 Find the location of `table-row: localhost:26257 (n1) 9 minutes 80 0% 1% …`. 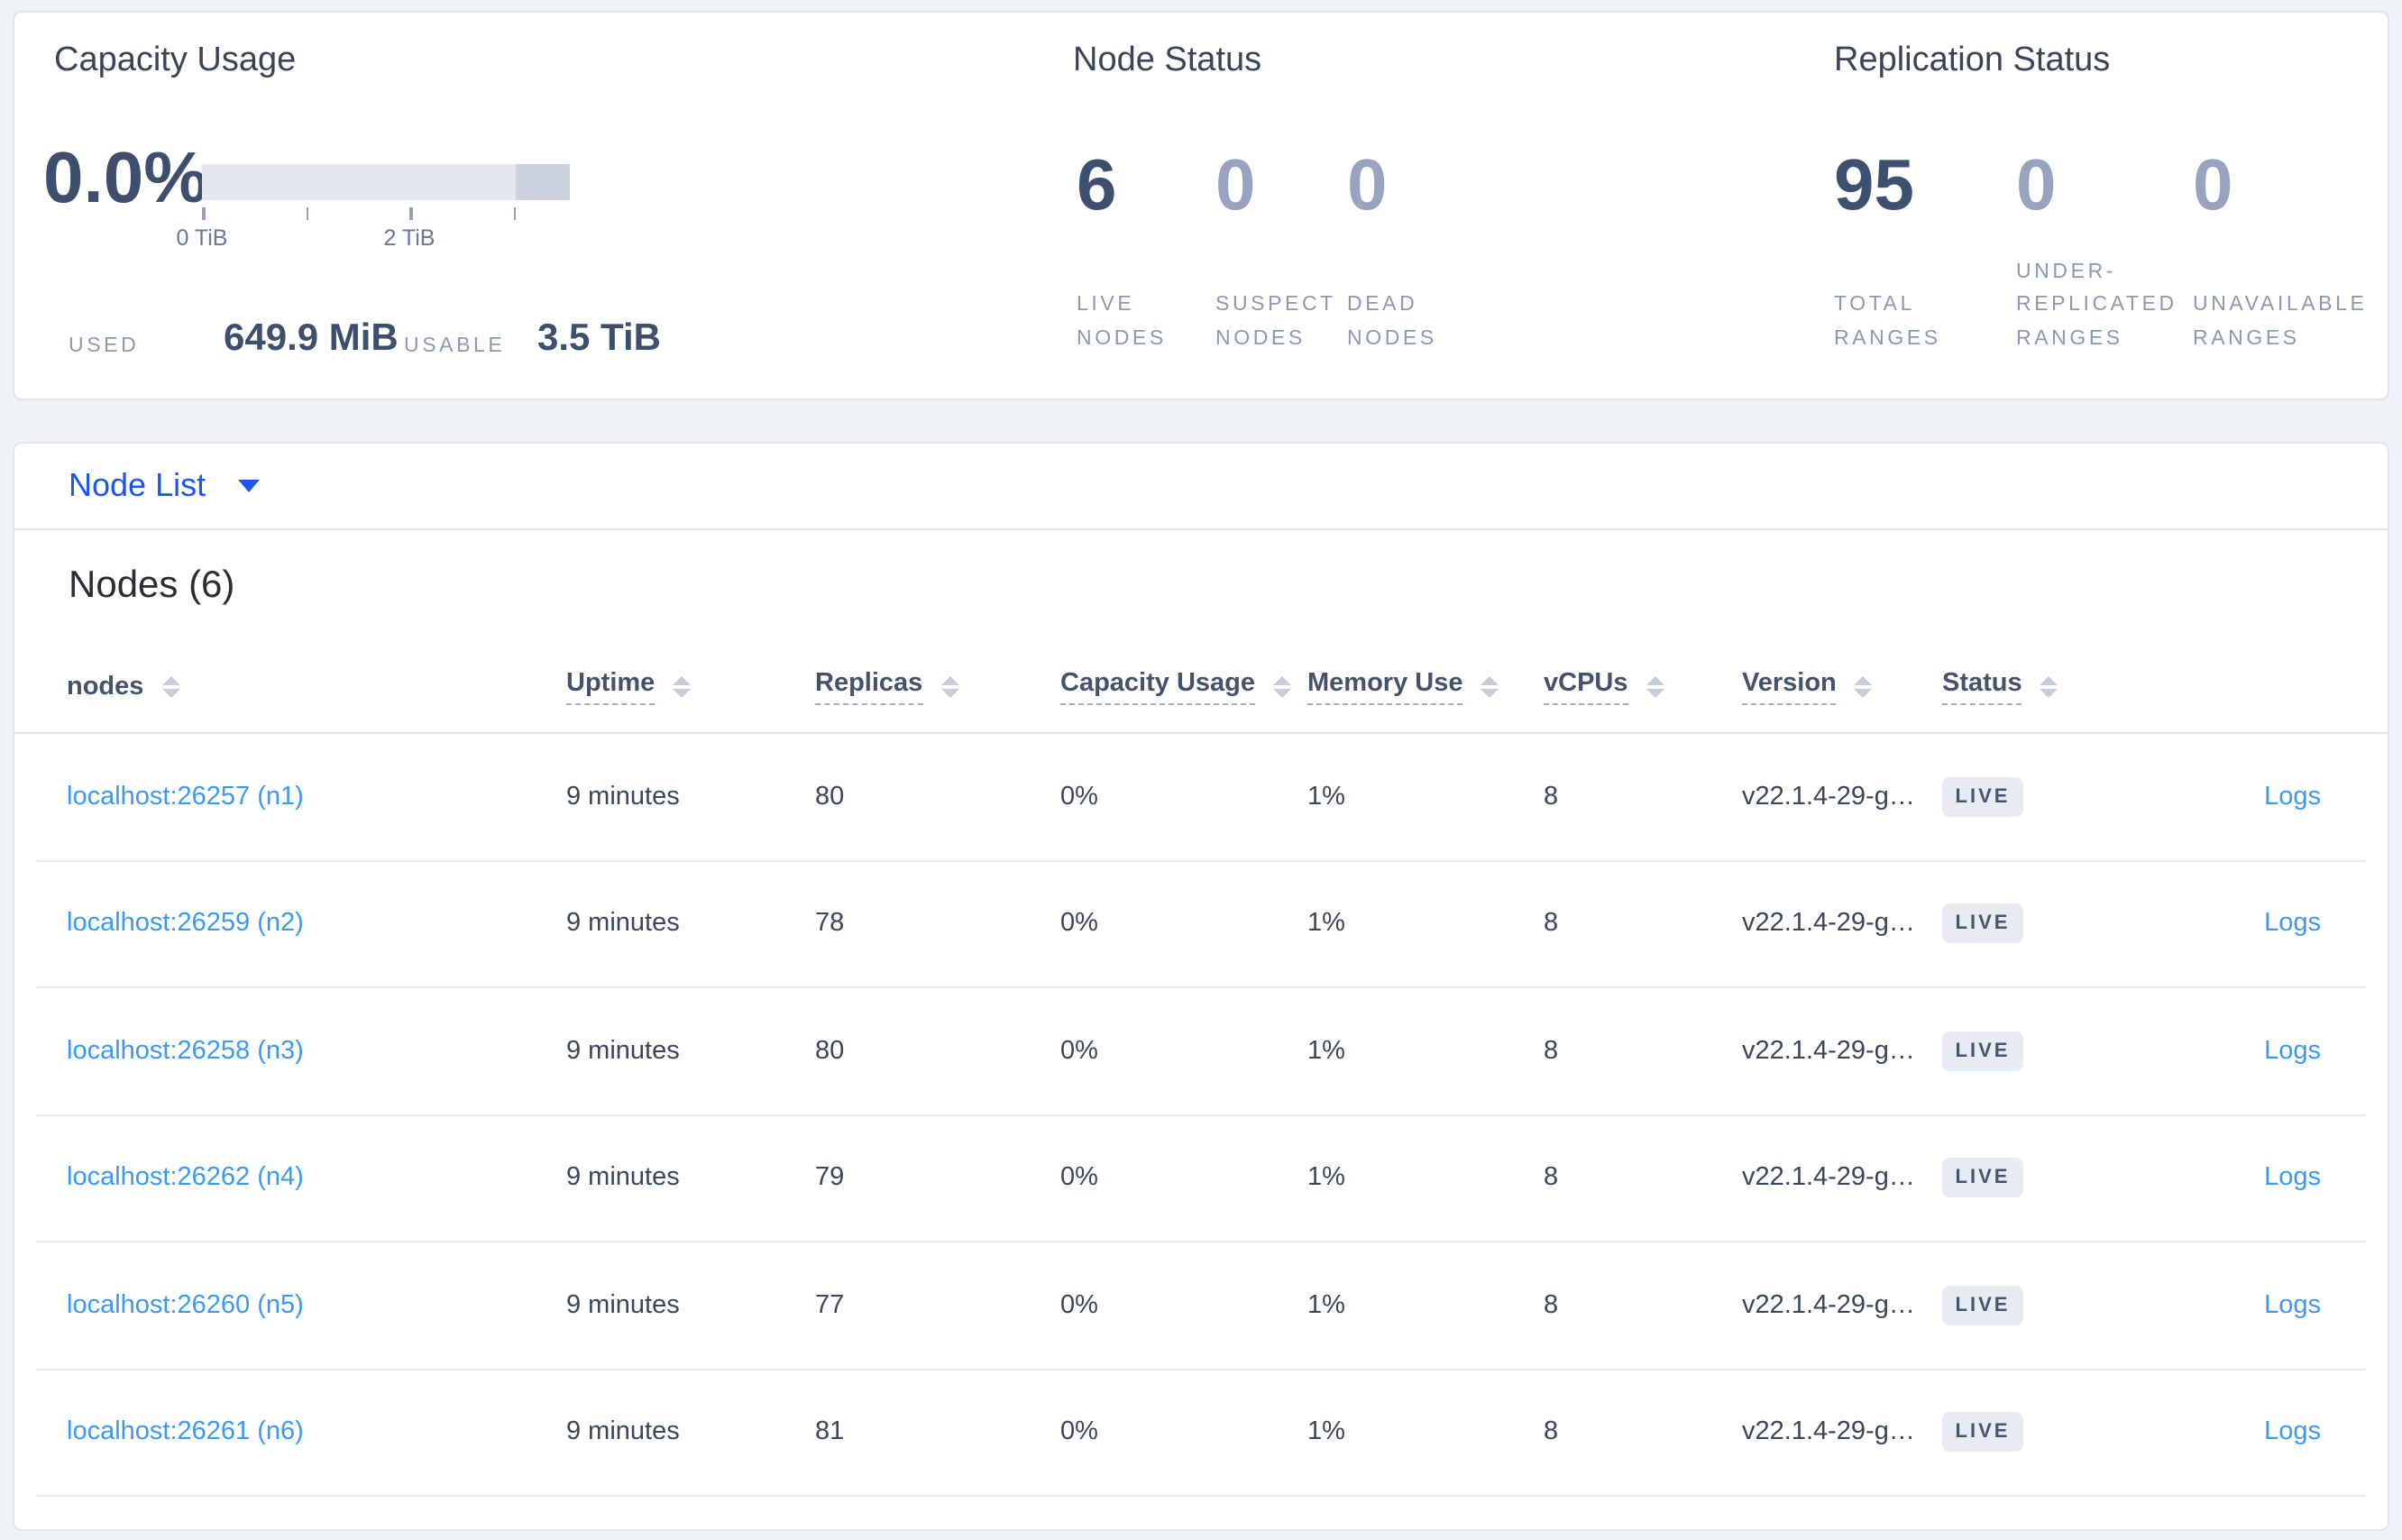

table-row: localhost:26257 (n1) 9 minutes 80 0% 1% … is located at coordinates (1201, 797).